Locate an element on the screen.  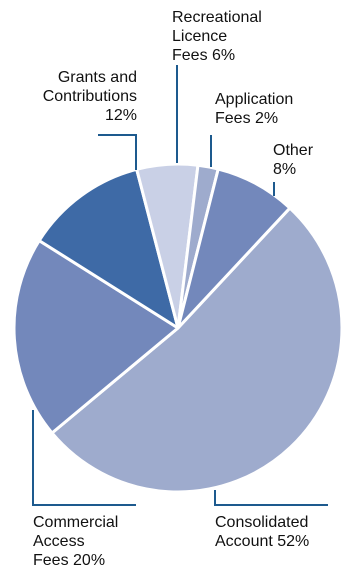
label-other: Other 8% is located at coordinates (293, 160).